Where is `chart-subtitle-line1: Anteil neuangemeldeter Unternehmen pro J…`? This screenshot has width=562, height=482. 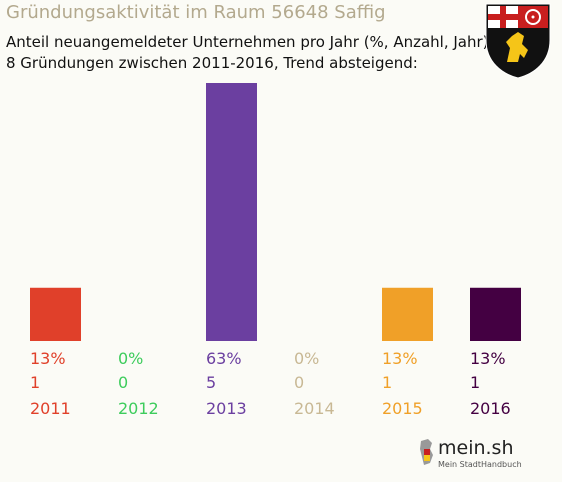
chart-subtitle-line1: Anteil neuangemeldeter Unternehmen pro J… is located at coordinates (247, 42).